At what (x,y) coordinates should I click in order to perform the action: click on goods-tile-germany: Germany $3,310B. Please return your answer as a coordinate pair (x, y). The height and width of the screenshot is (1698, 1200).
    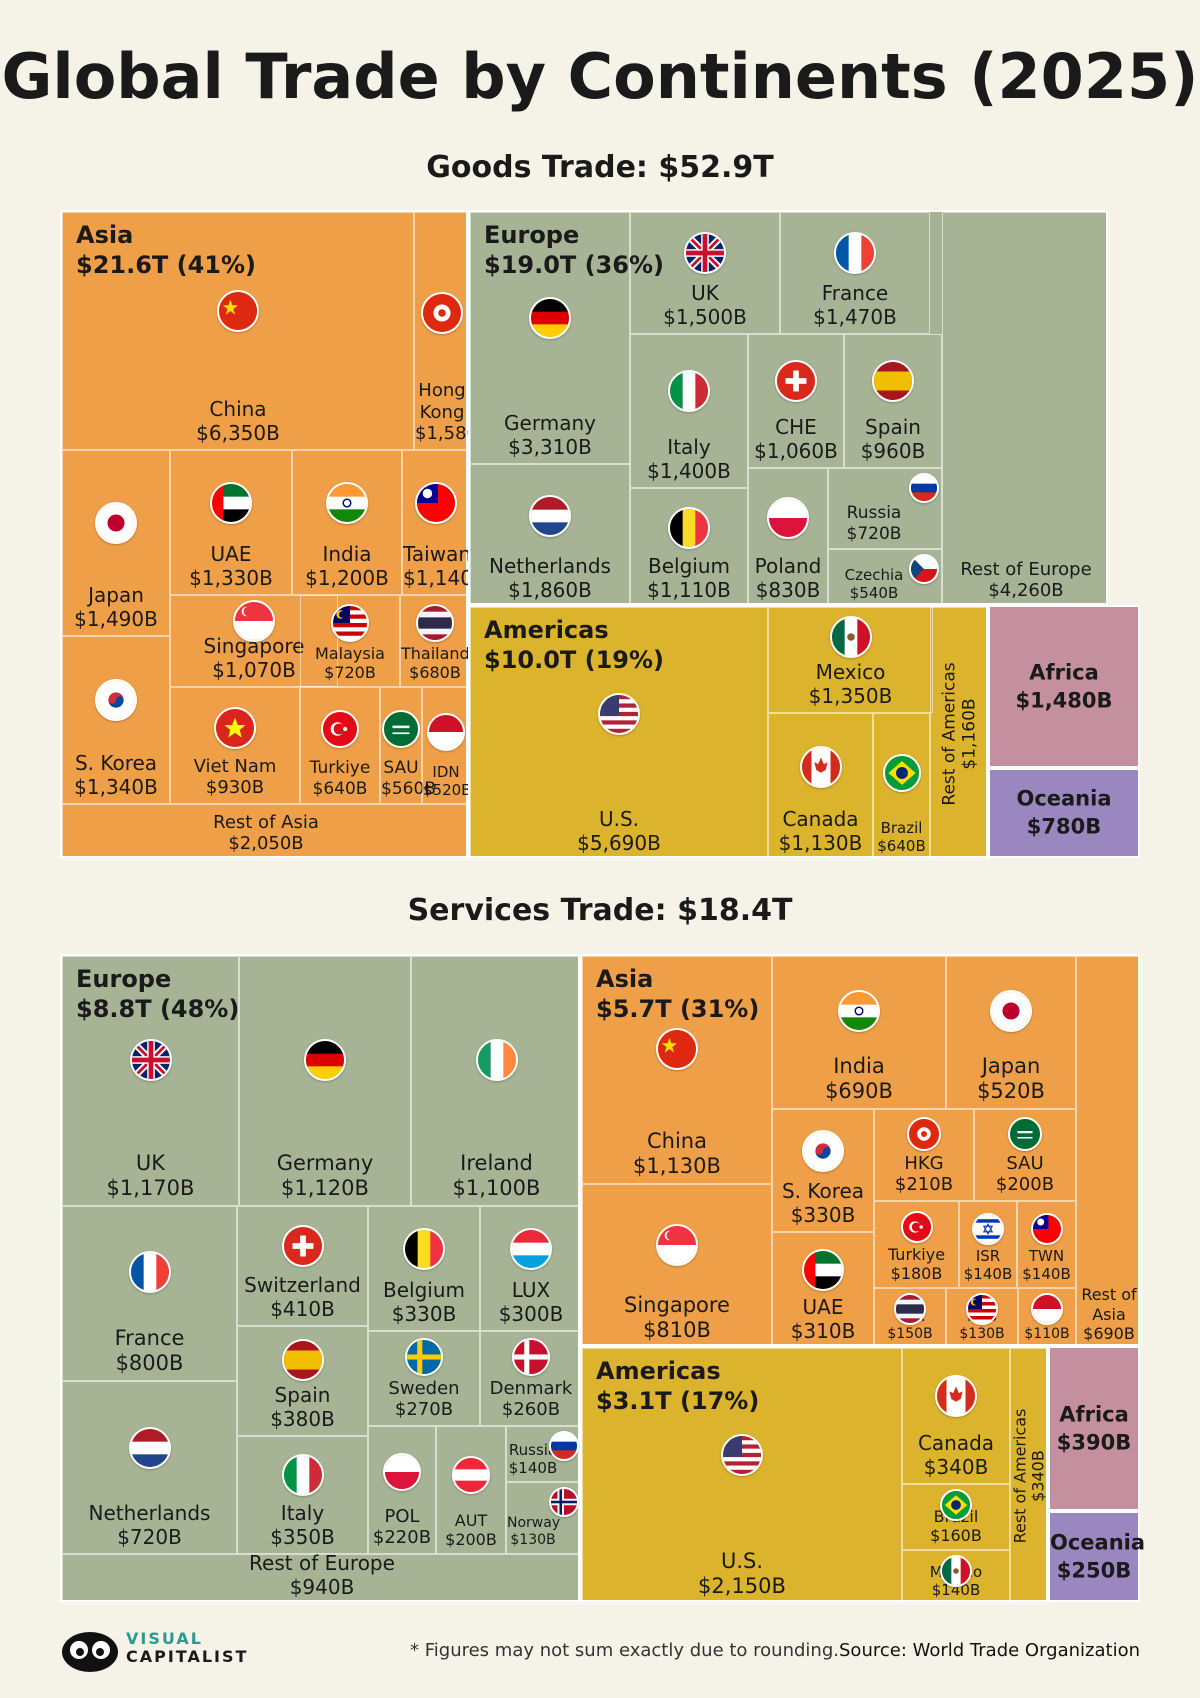
    Looking at the image, I should click on (550, 338).